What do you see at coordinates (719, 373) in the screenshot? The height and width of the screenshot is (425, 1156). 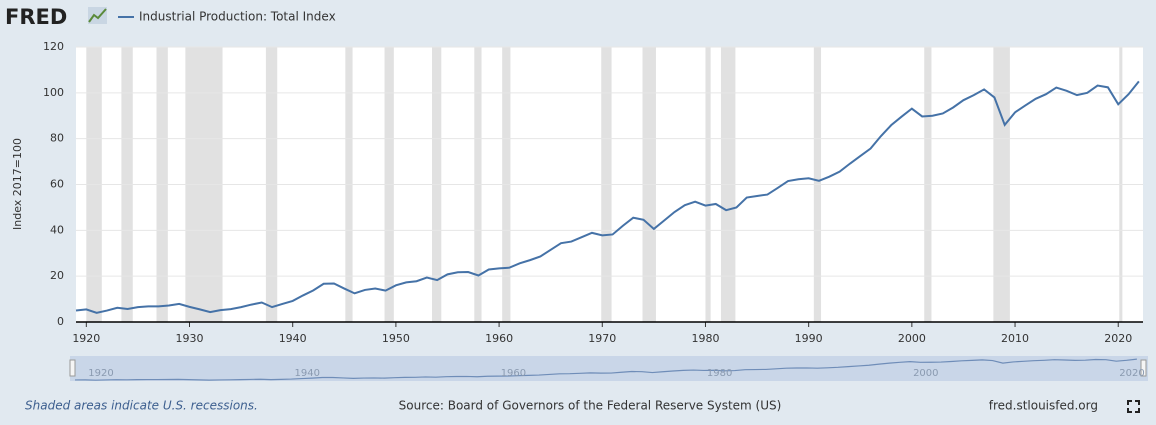 I see `navigator-tick-label: 1980` at bounding box center [719, 373].